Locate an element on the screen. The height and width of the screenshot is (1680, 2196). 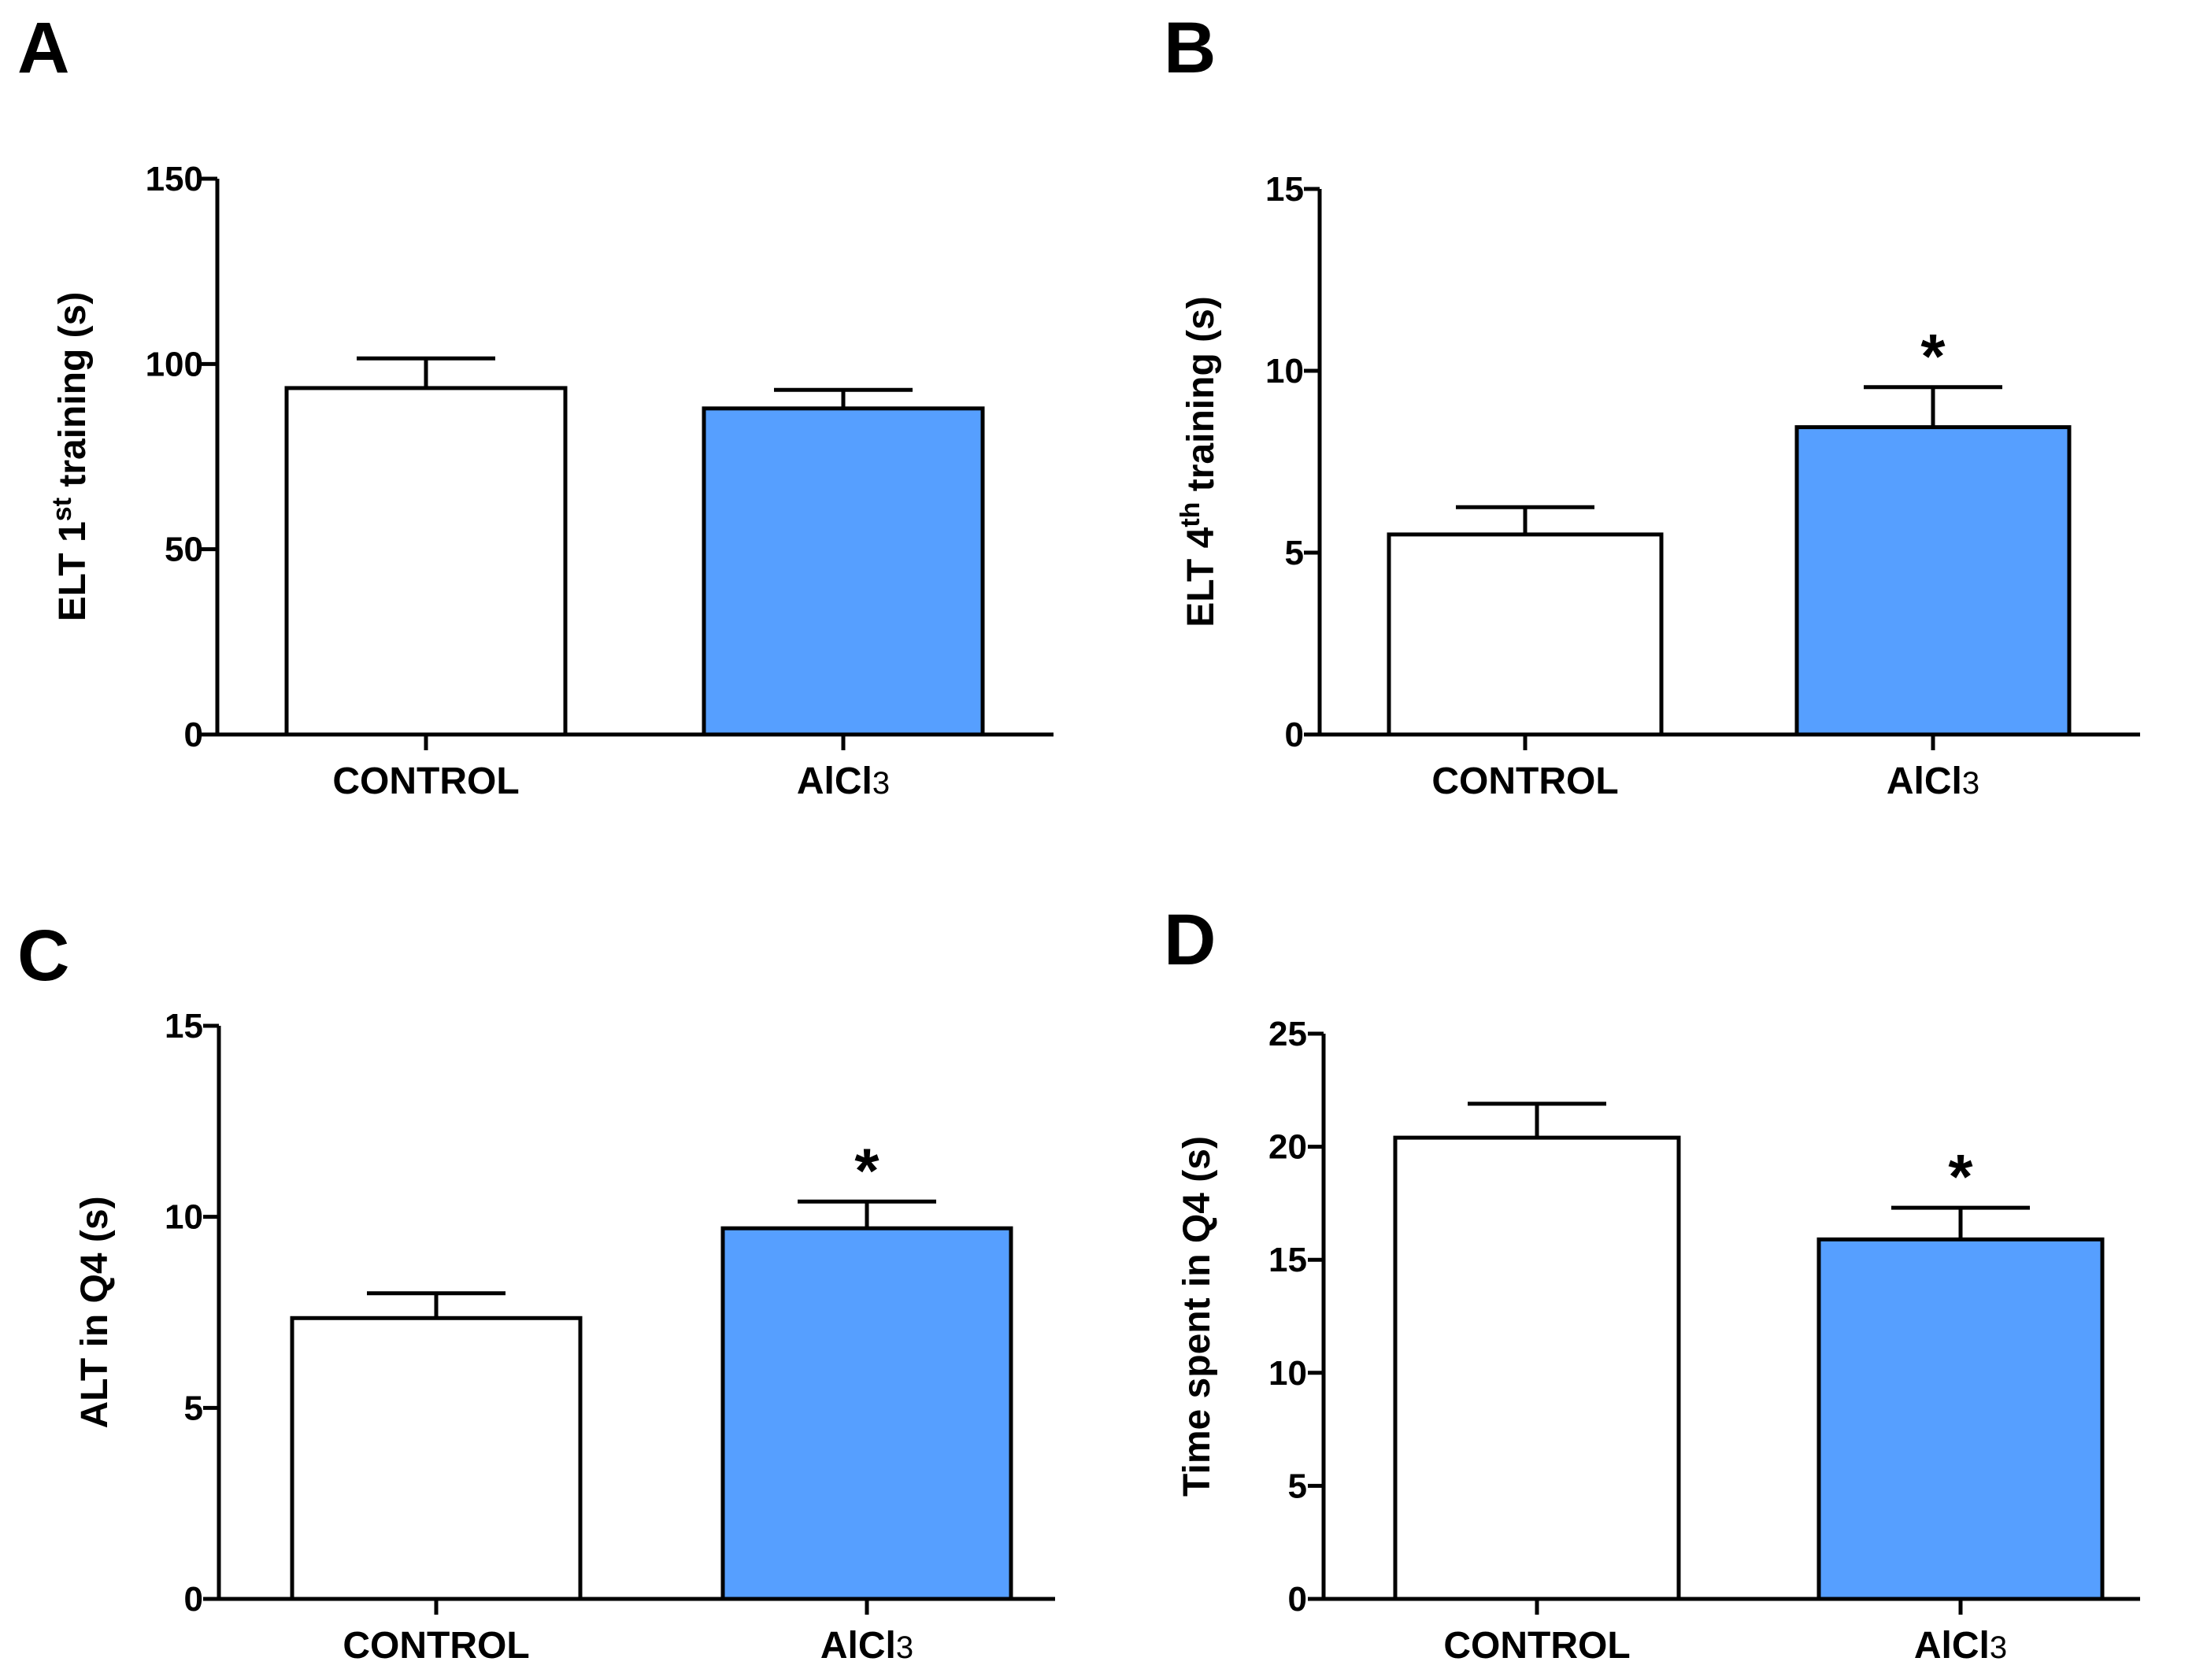
y-tick-label: 20 is located at coordinates (1287, 1147).